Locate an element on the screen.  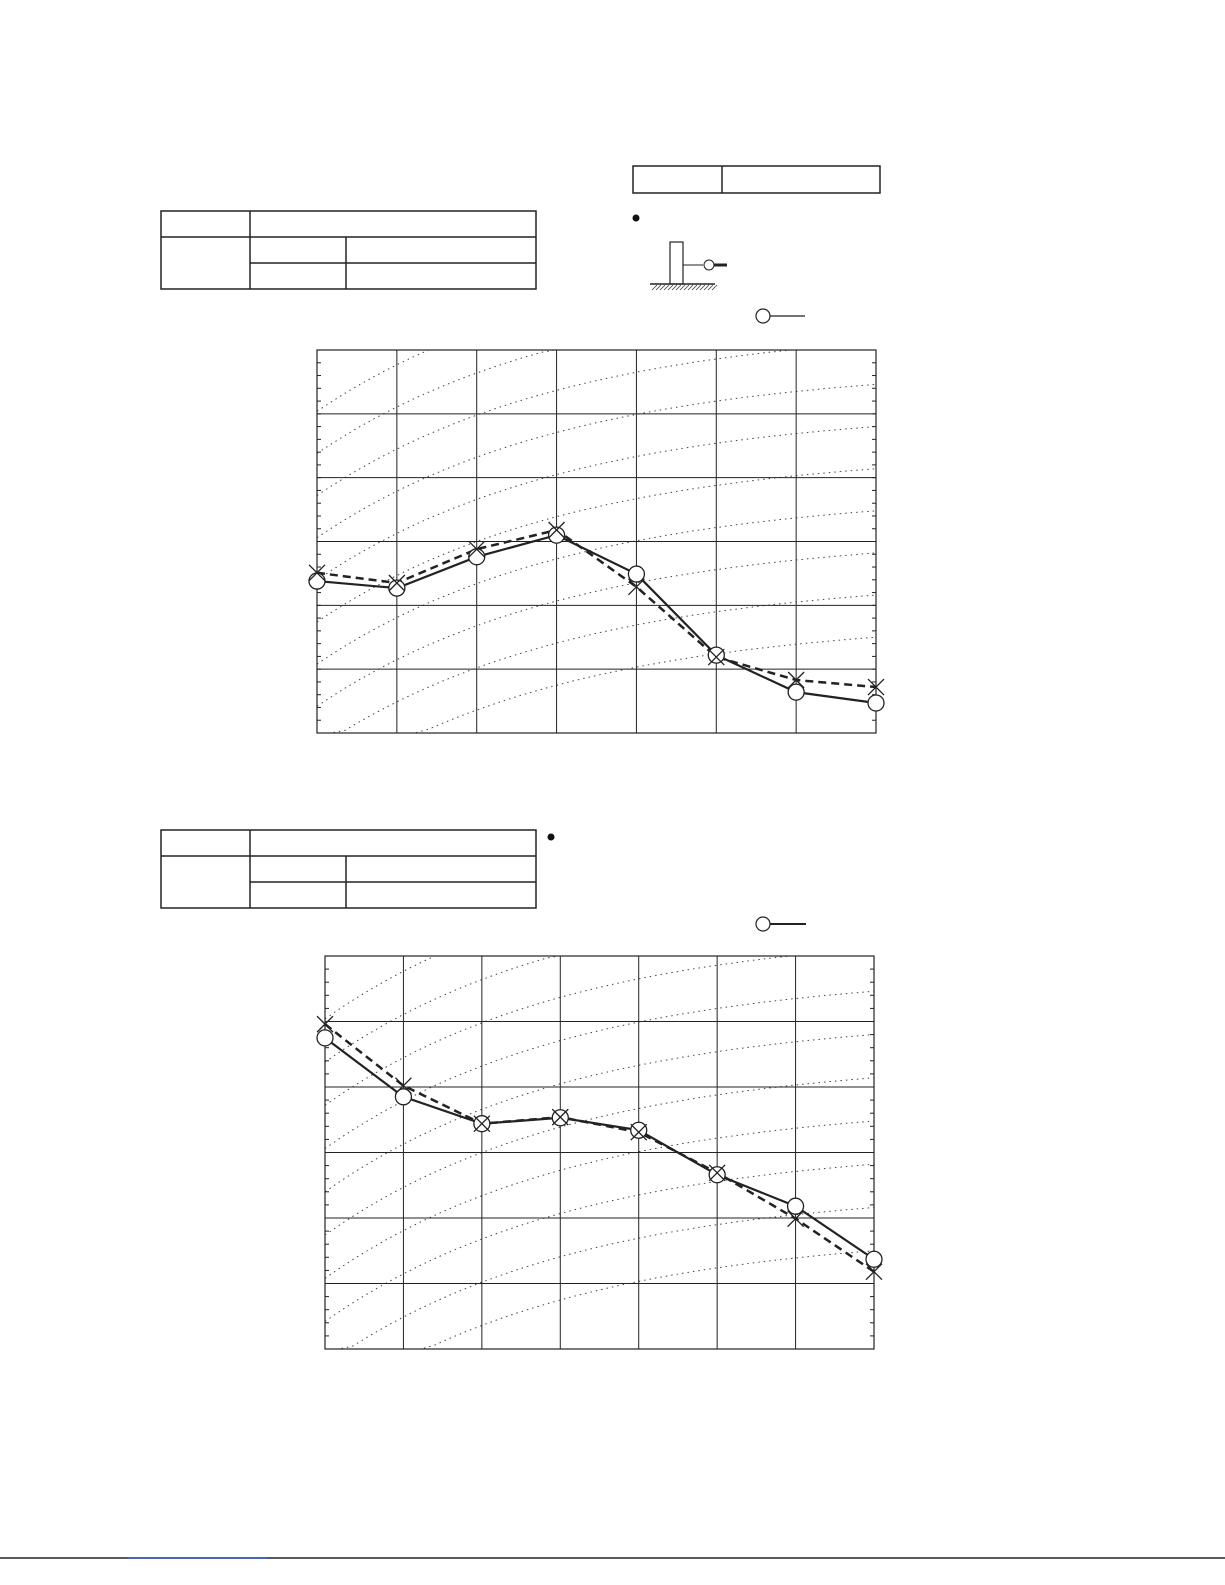
hatch is located at coordinates (684, 287).